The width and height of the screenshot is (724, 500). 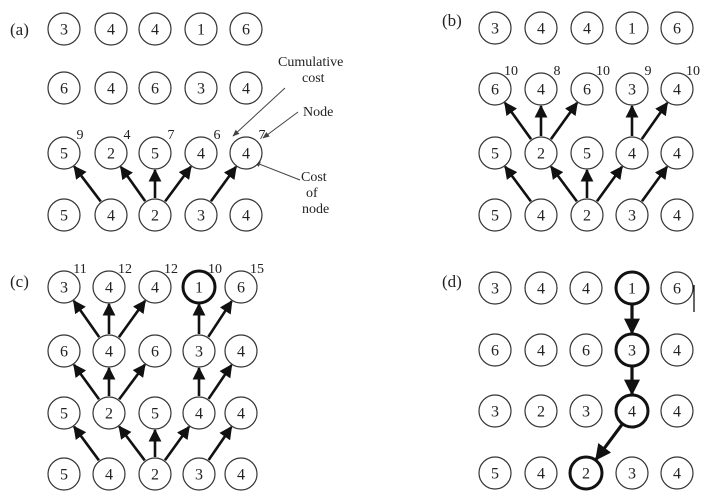 I want to click on cost-of-node-pointer, so click(x=277, y=171).